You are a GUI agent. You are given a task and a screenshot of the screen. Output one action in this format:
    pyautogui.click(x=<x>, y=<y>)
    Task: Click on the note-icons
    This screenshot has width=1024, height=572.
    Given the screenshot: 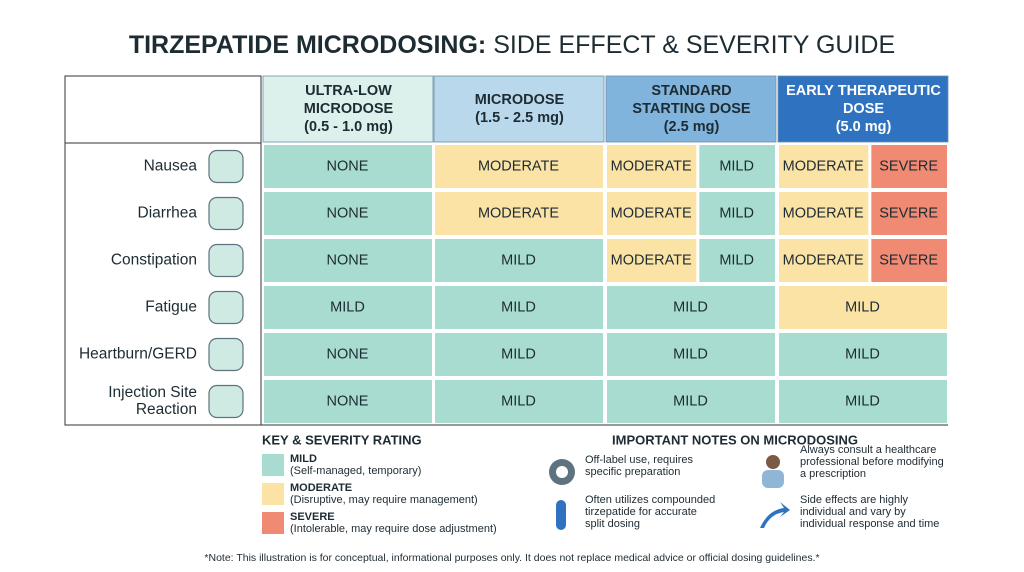 What is the action you would take?
    pyautogui.click(x=669, y=492)
    